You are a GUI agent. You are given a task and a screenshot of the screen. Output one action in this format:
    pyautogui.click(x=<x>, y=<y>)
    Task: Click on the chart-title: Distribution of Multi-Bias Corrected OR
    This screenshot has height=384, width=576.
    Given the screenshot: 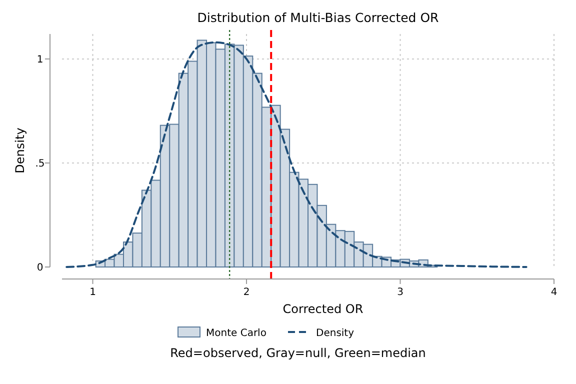 What is the action you would take?
    pyautogui.click(x=318, y=17)
    